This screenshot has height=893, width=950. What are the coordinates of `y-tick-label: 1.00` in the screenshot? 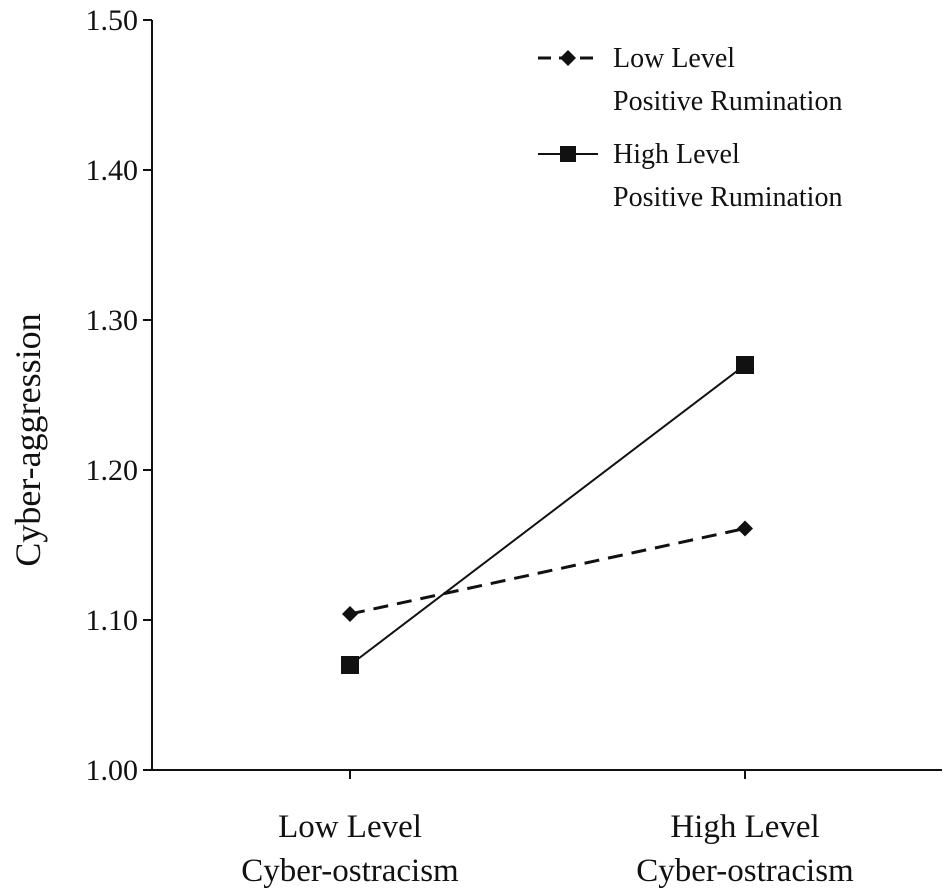 It's located at (112, 770).